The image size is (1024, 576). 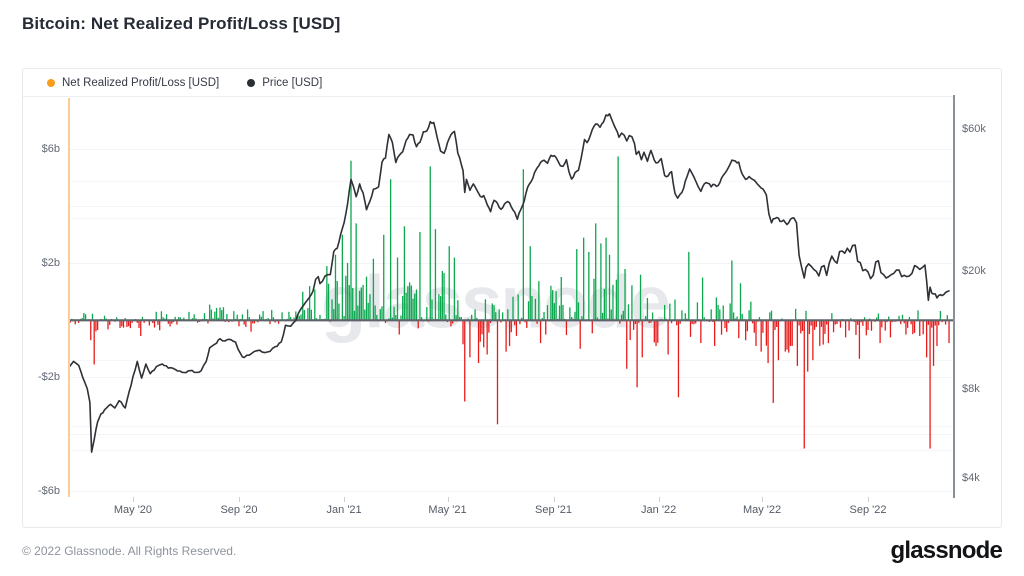 I want to click on y-left-tick-label: $6b, so click(x=50, y=149).